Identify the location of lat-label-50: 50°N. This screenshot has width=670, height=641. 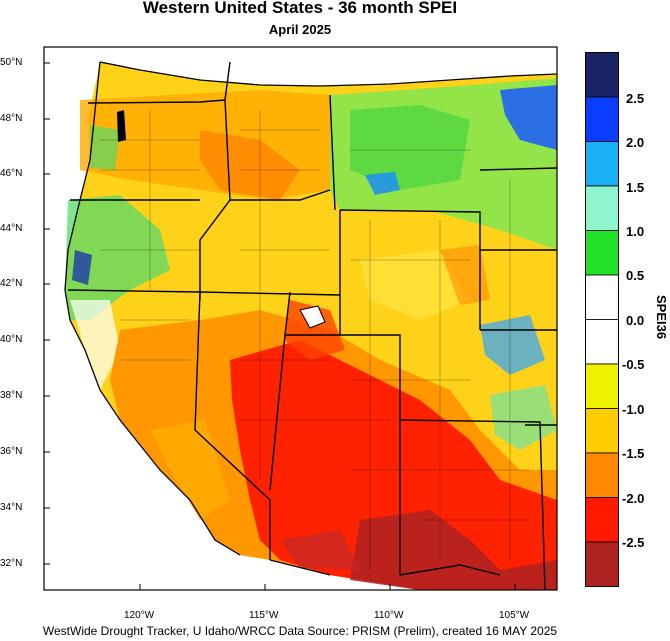
(11, 62).